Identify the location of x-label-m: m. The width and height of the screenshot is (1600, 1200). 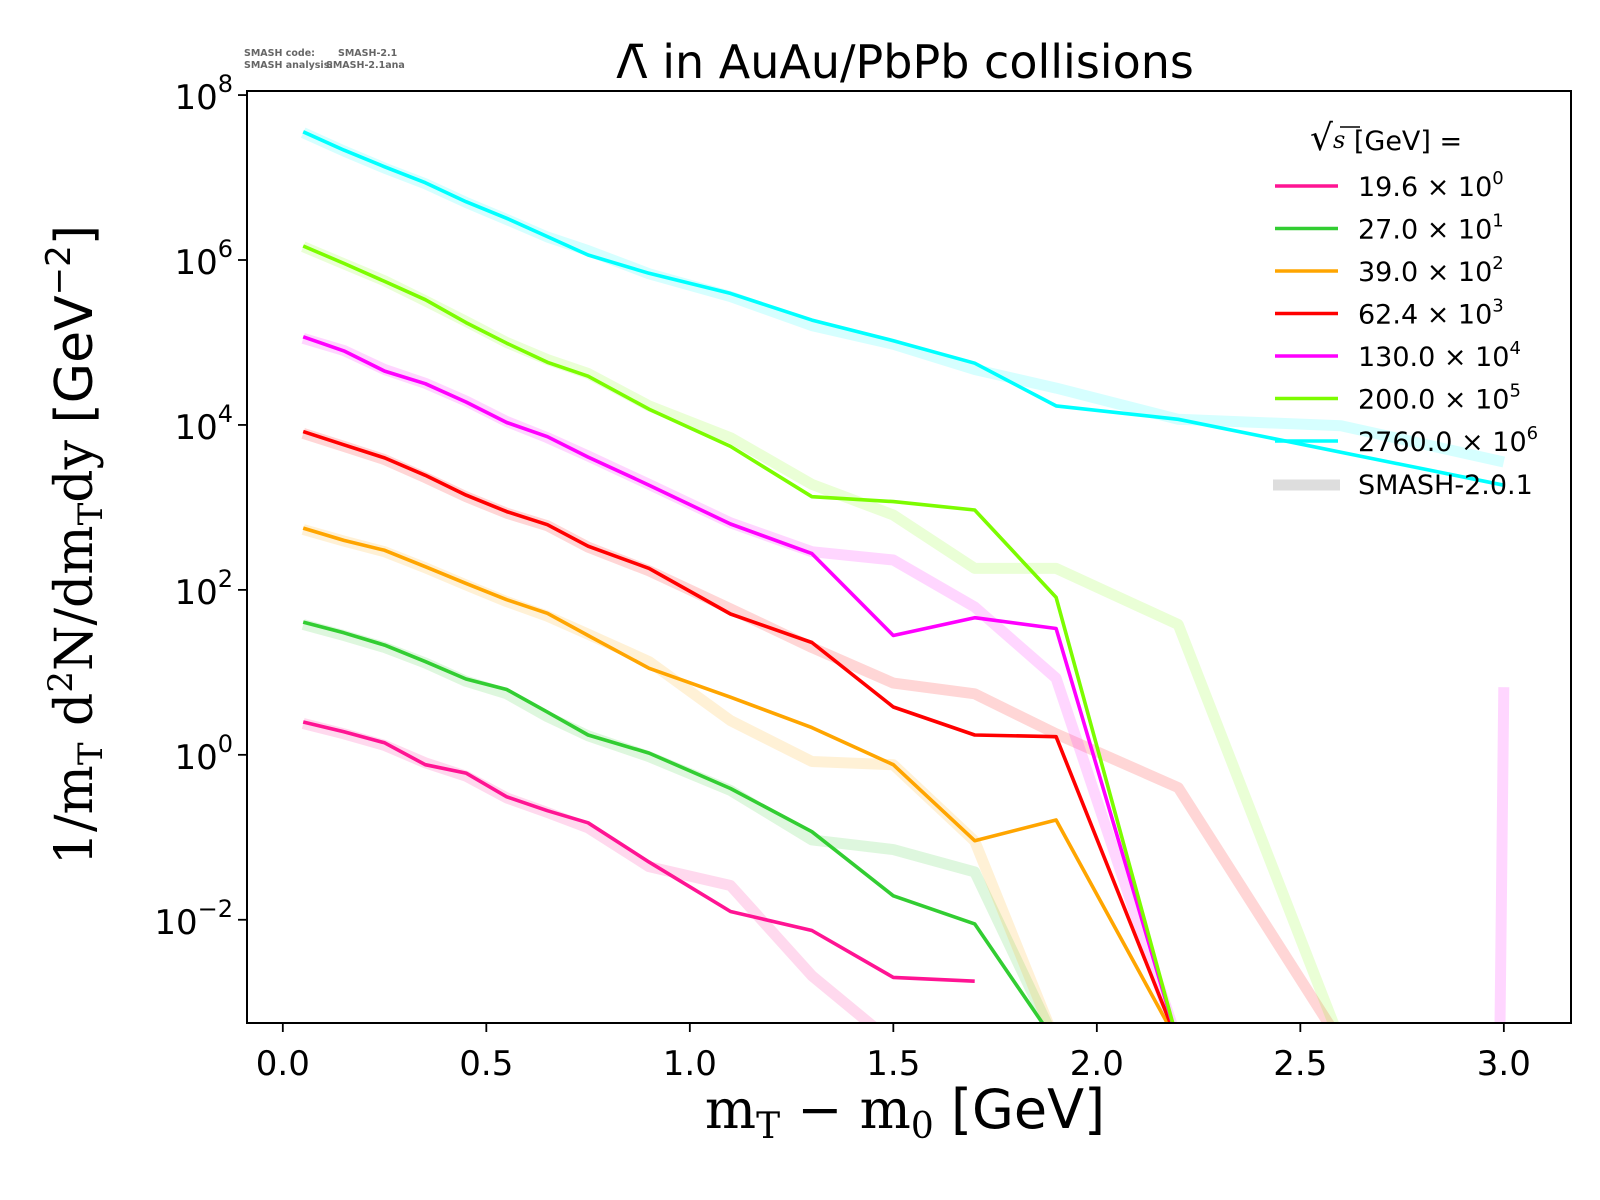
(730, 1109).